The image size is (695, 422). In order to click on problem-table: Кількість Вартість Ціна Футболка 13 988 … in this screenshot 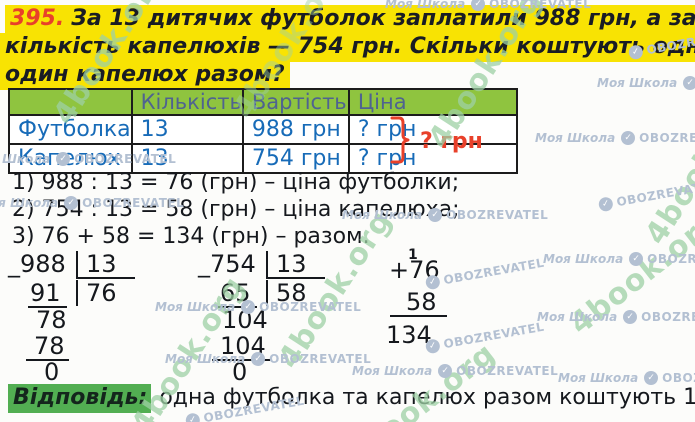, I will do `click(263, 131)`.